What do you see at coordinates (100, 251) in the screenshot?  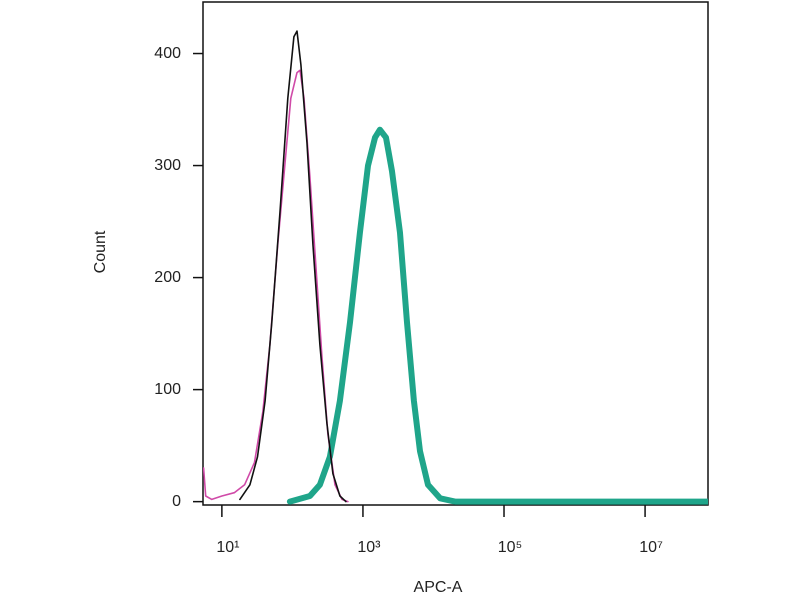 I see `y-axis-label: Count` at bounding box center [100, 251].